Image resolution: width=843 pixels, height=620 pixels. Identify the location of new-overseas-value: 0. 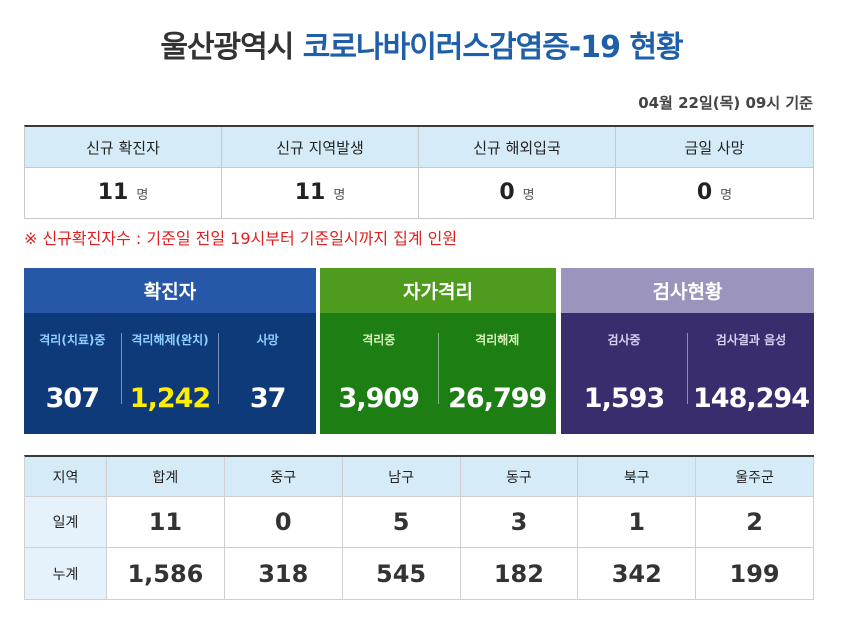
(507, 192).